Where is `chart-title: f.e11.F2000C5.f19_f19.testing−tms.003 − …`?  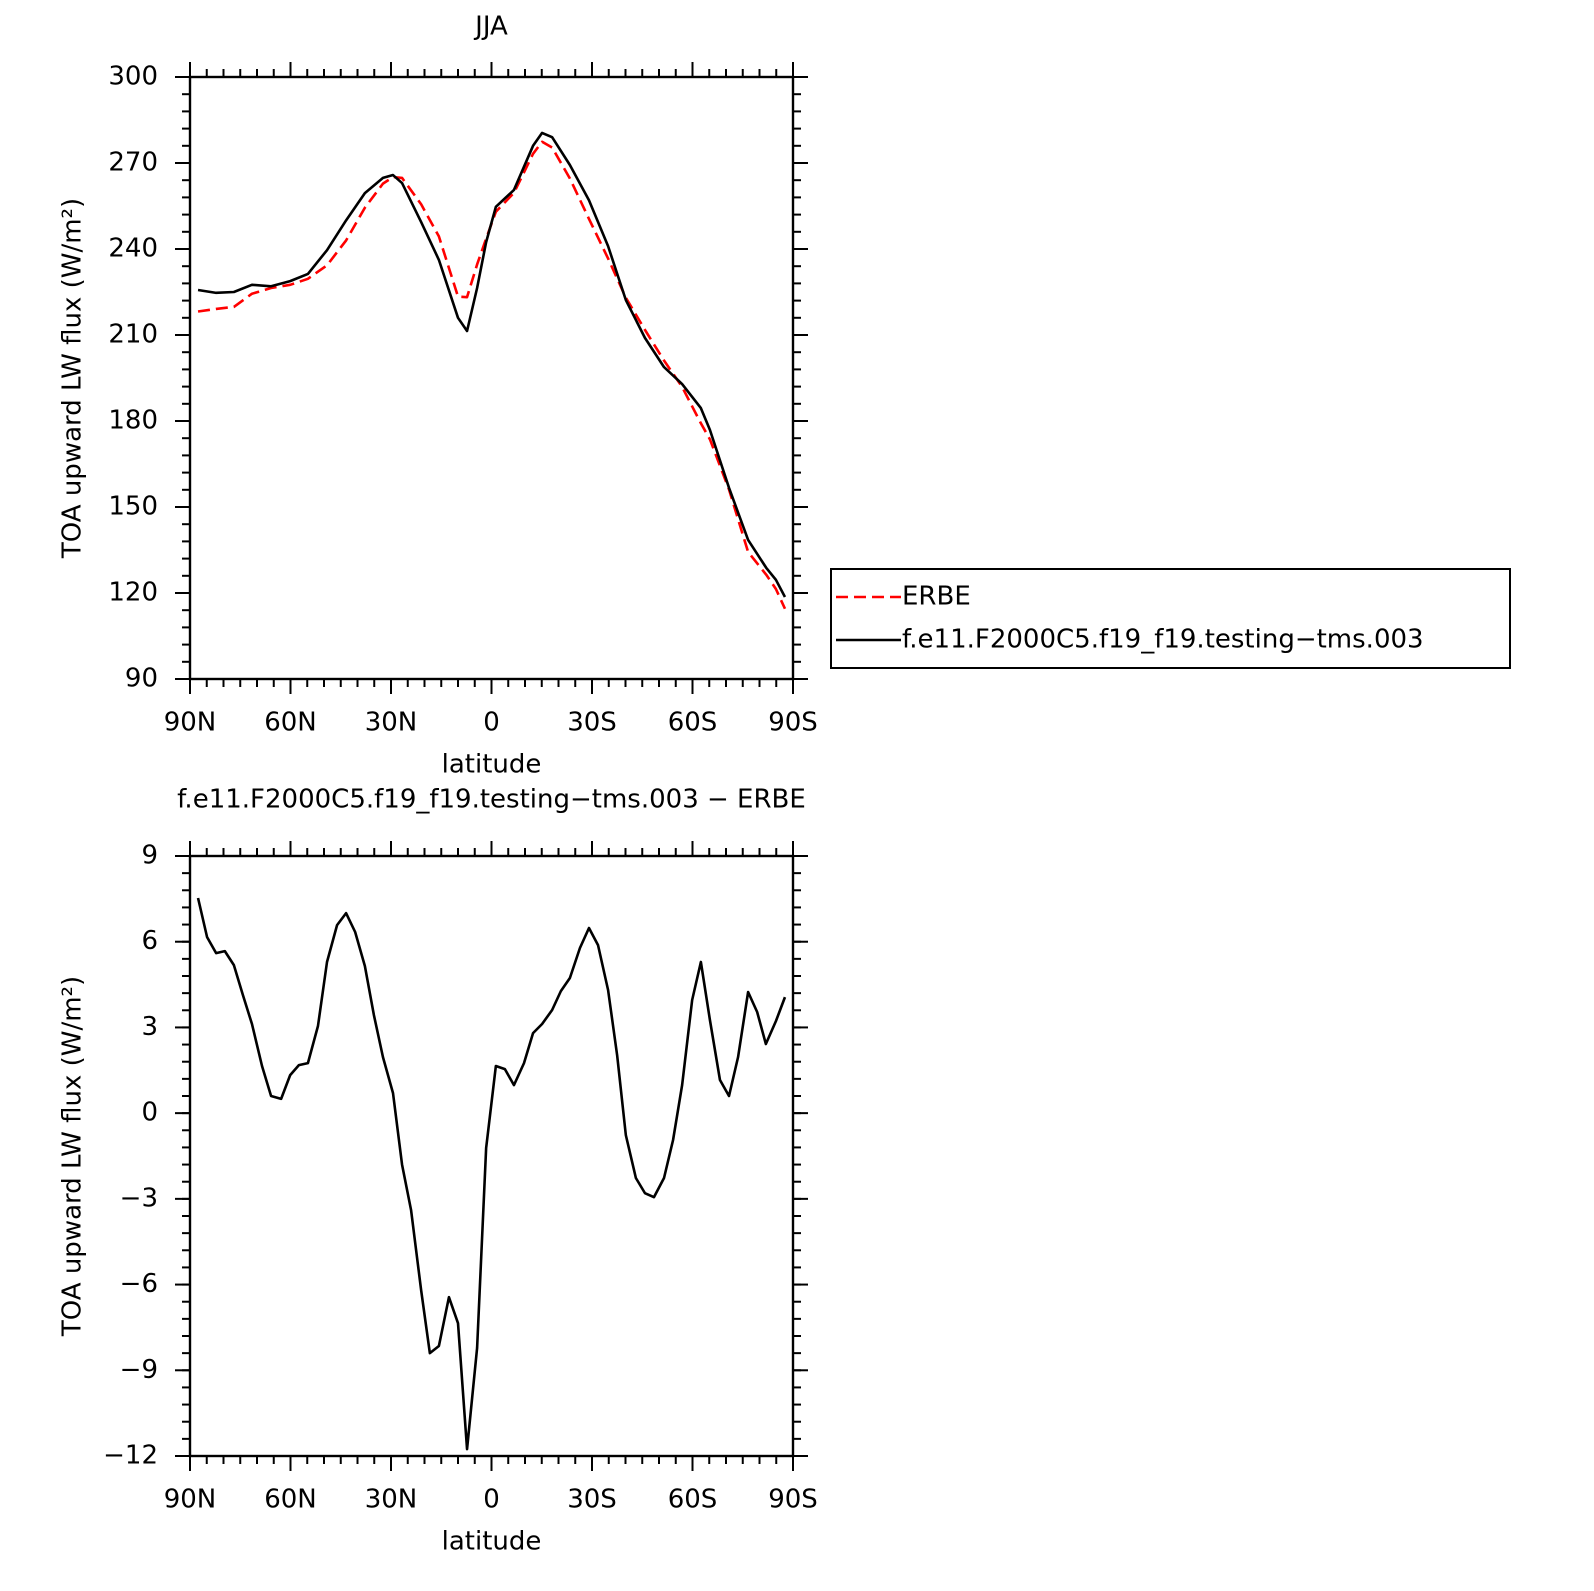
chart-title: f.e11.F2000C5.f19_f19.testing−tms.003 − … is located at coordinates (491, 800).